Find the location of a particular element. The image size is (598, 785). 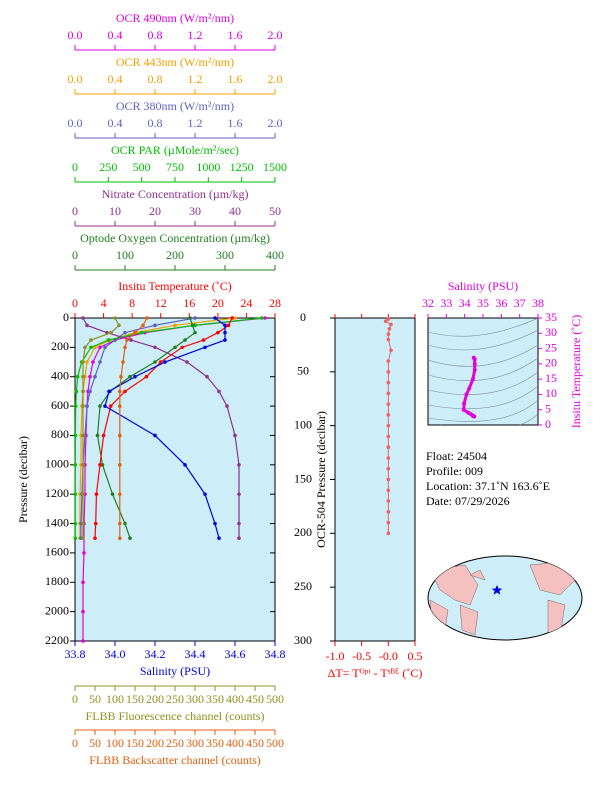

y-tick-label: 1200 is located at coordinates (57, 493).